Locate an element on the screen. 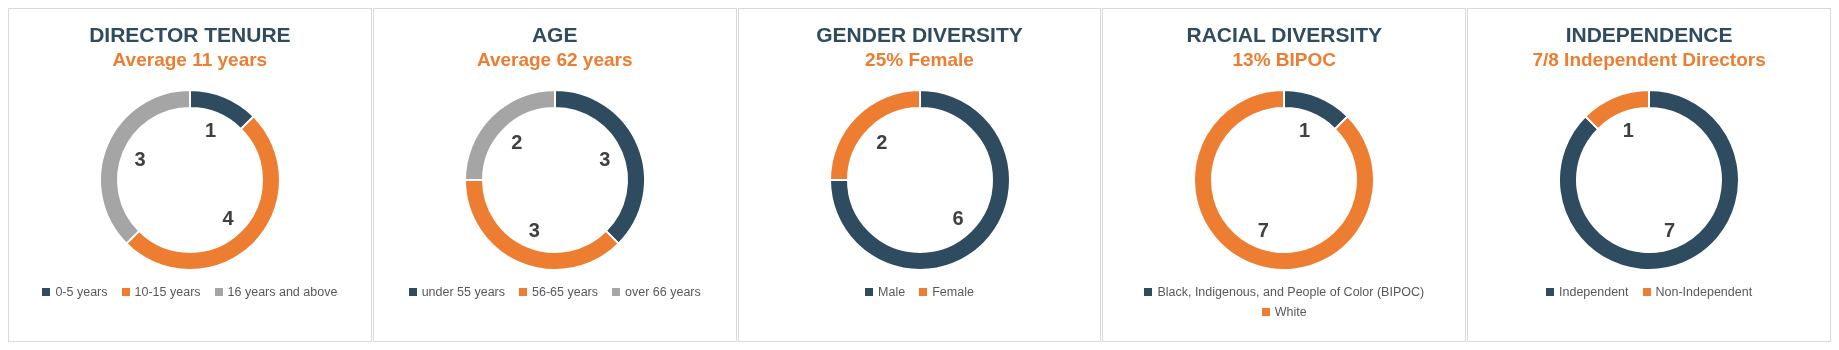 The image size is (1839, 350). legend-label: 16 years and above is located at coordinates (282, 292).